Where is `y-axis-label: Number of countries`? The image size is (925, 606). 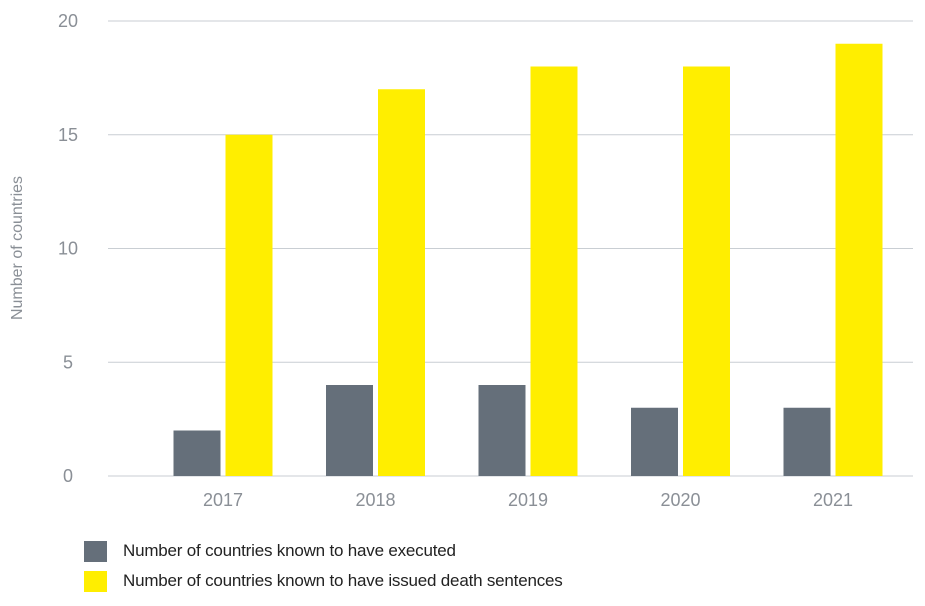 y-axis-label: Number of countries is located at coordinates (17, 248).